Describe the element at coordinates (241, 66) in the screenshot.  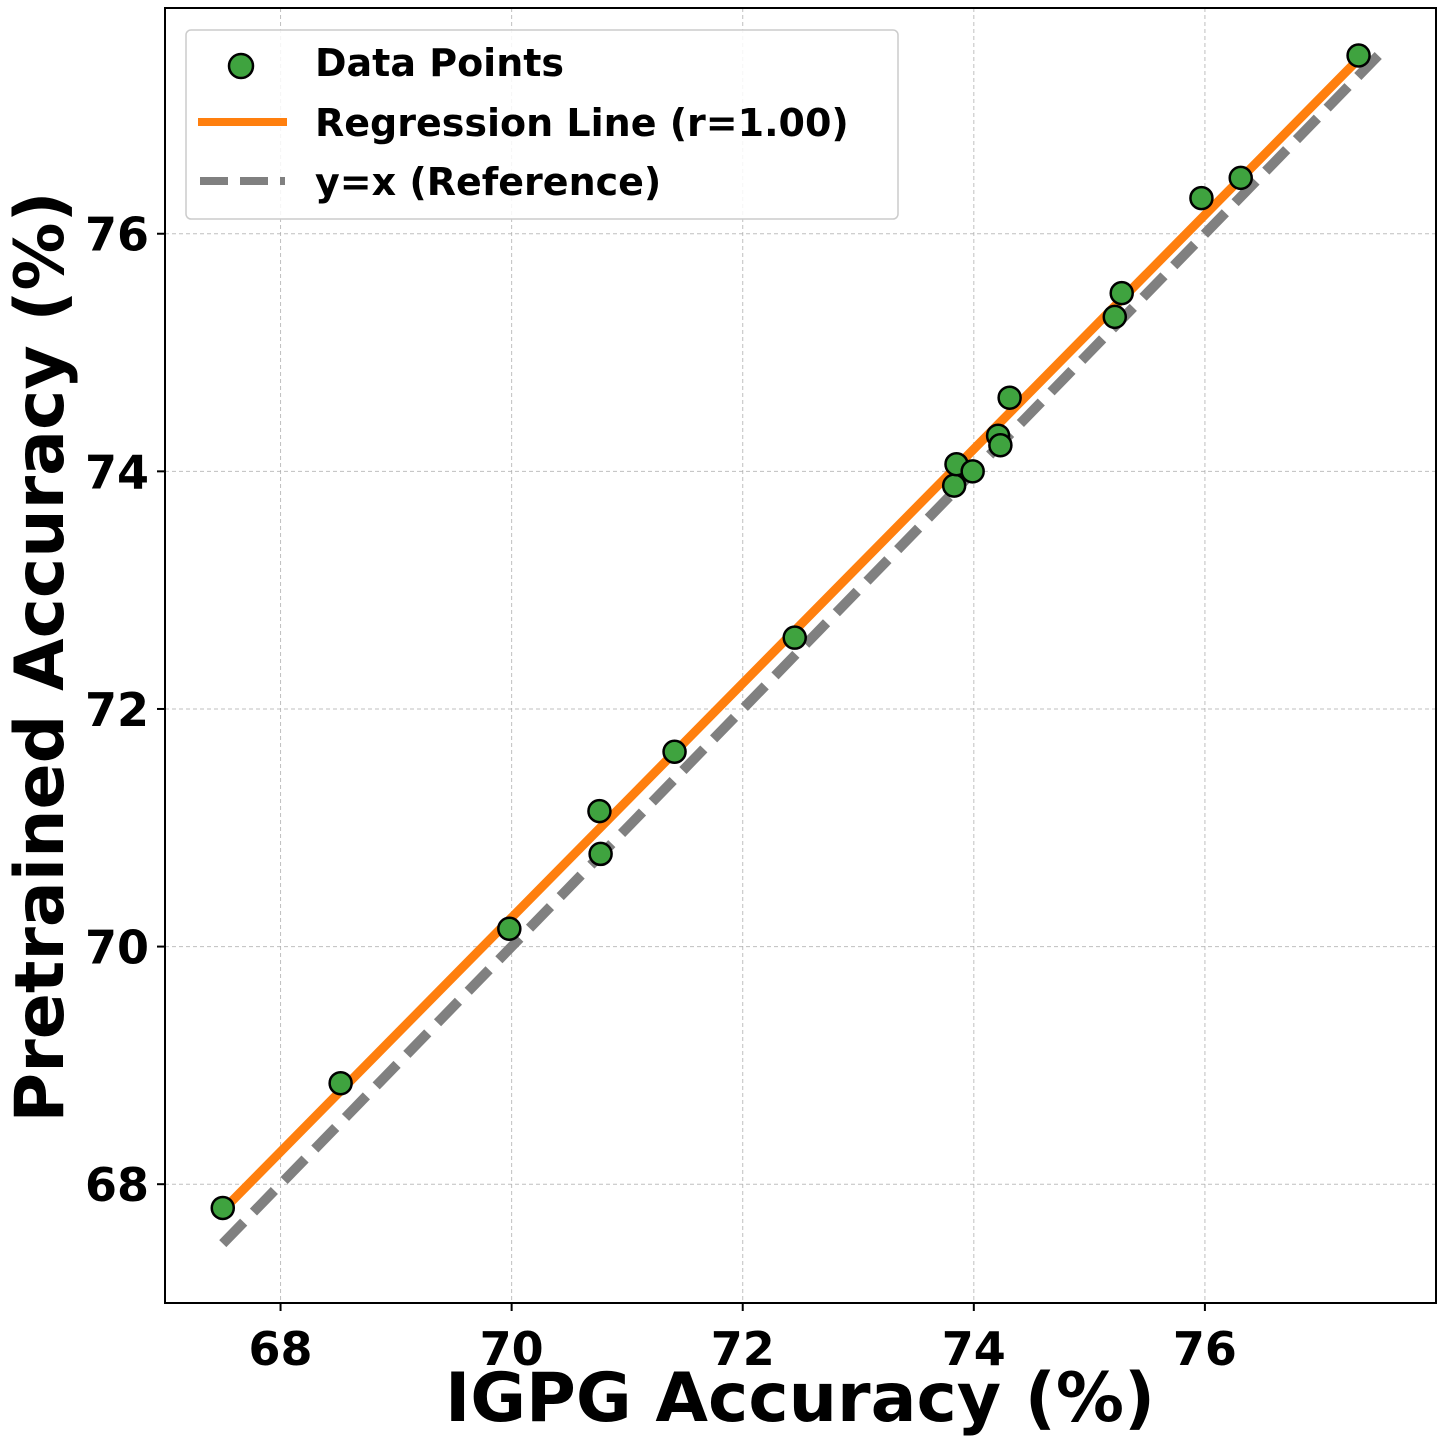
I see `legend-marker-data-points` at that location.